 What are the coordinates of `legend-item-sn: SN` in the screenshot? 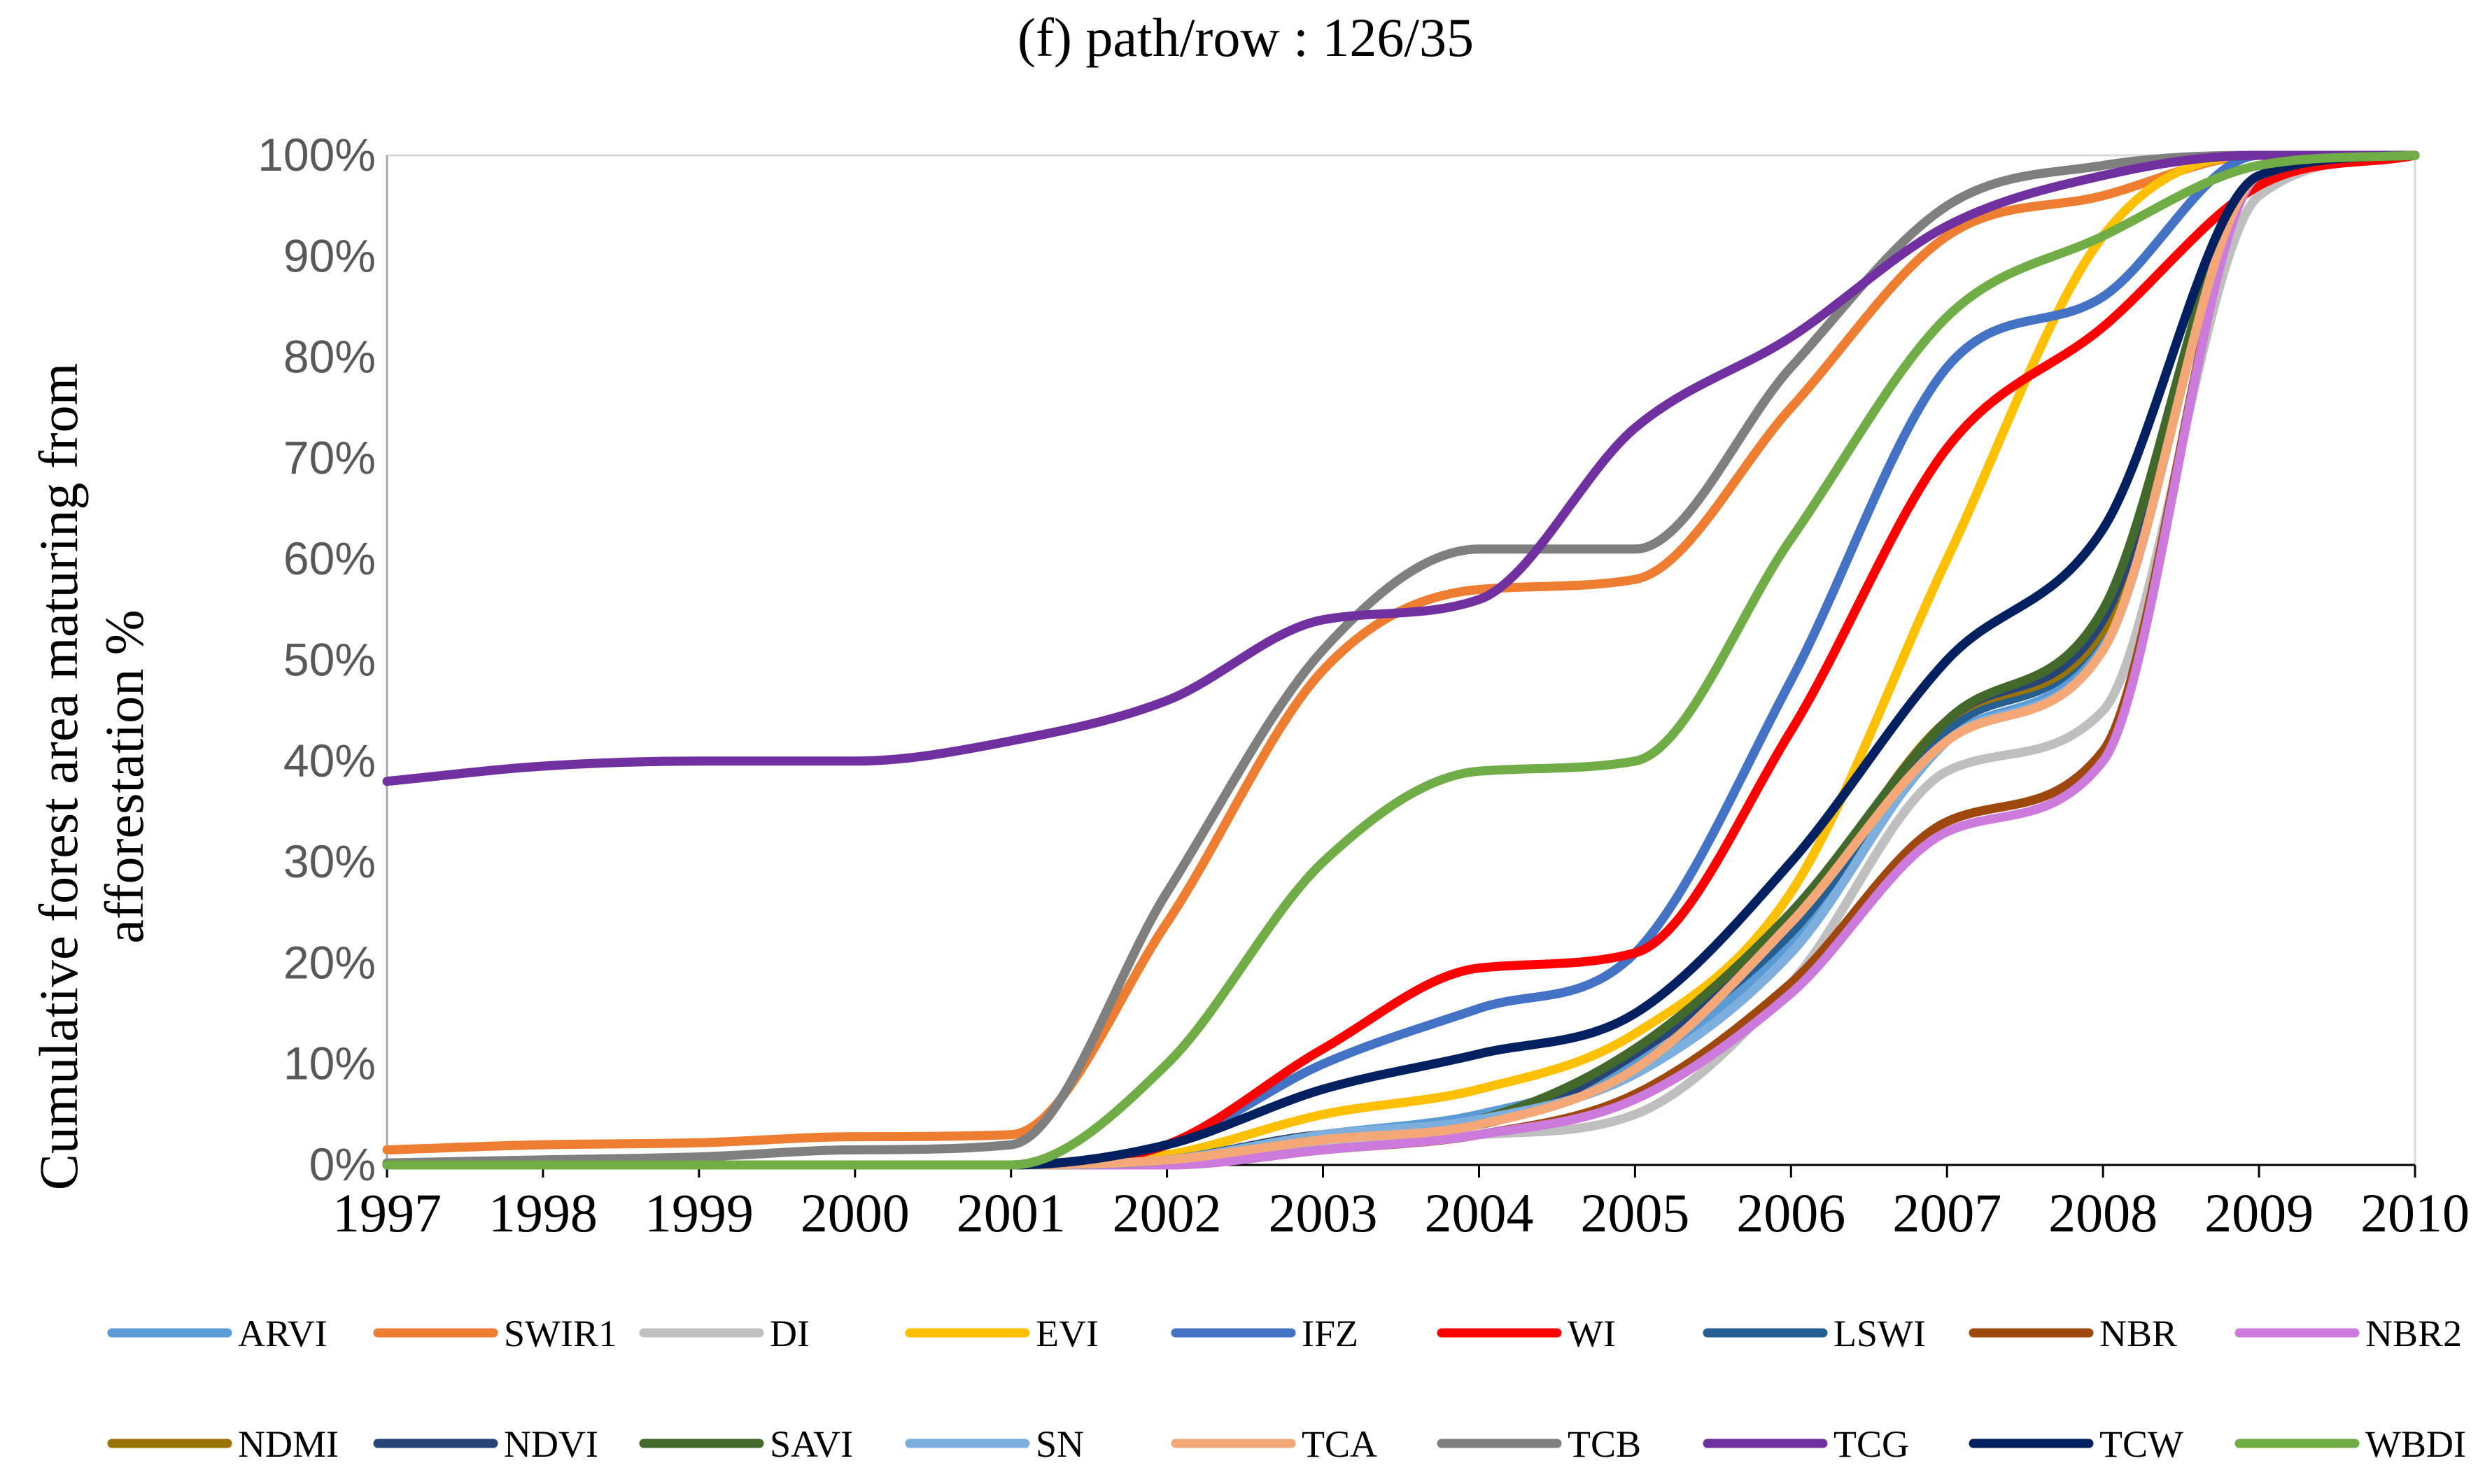 It's located at (995, 1444).